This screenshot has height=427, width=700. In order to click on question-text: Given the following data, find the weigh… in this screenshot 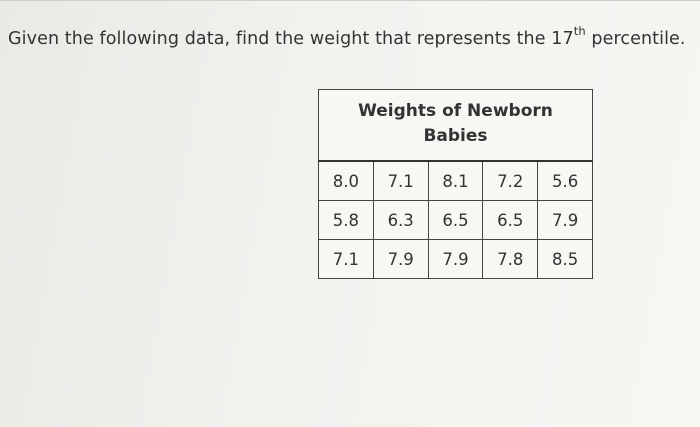, I will do `click(348, 36)`.